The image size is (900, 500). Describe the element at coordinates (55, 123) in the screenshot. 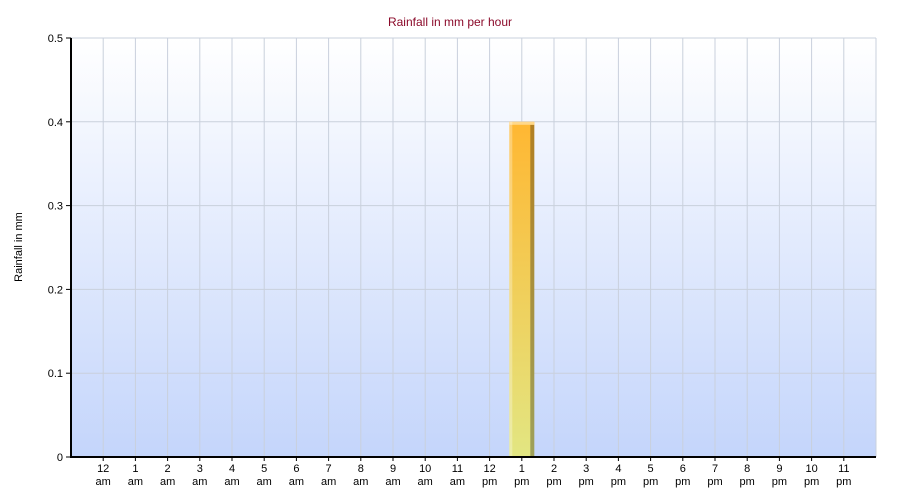

I see `y-tick-label: 0.4` at that location.